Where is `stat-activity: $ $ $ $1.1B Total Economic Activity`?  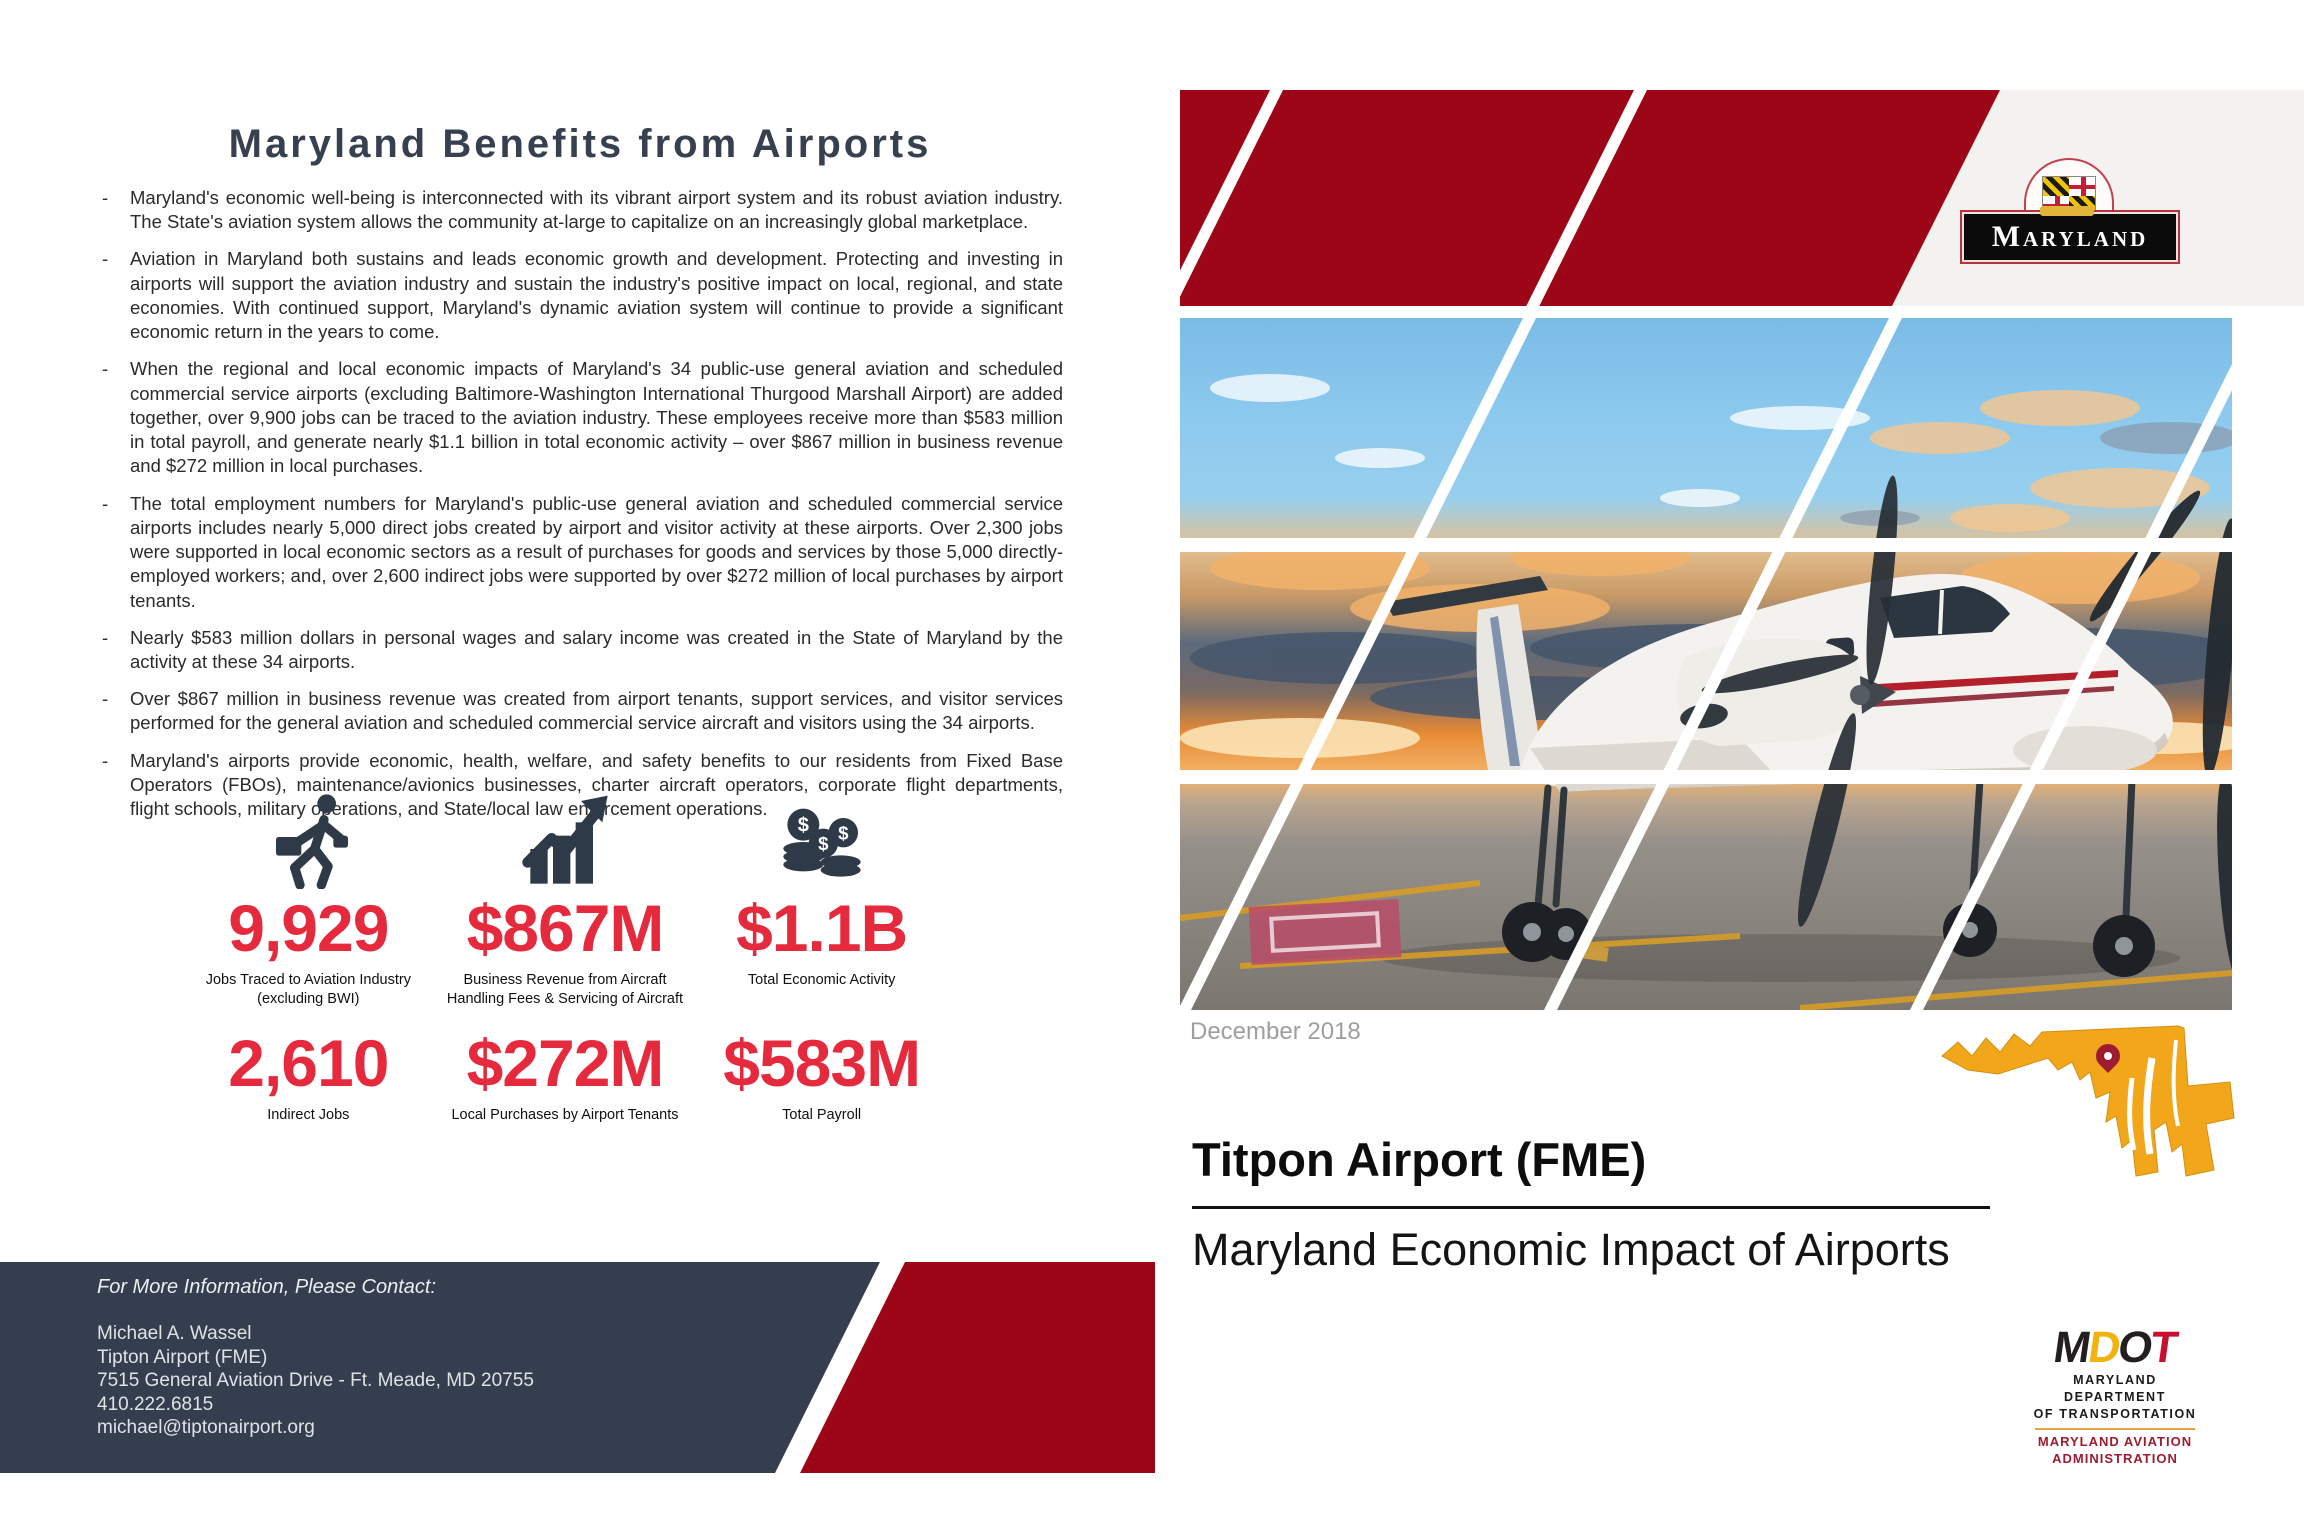
stat-activity: $ $ $ $1.1B Total Economic Activity is located at coordinates (821, 901).